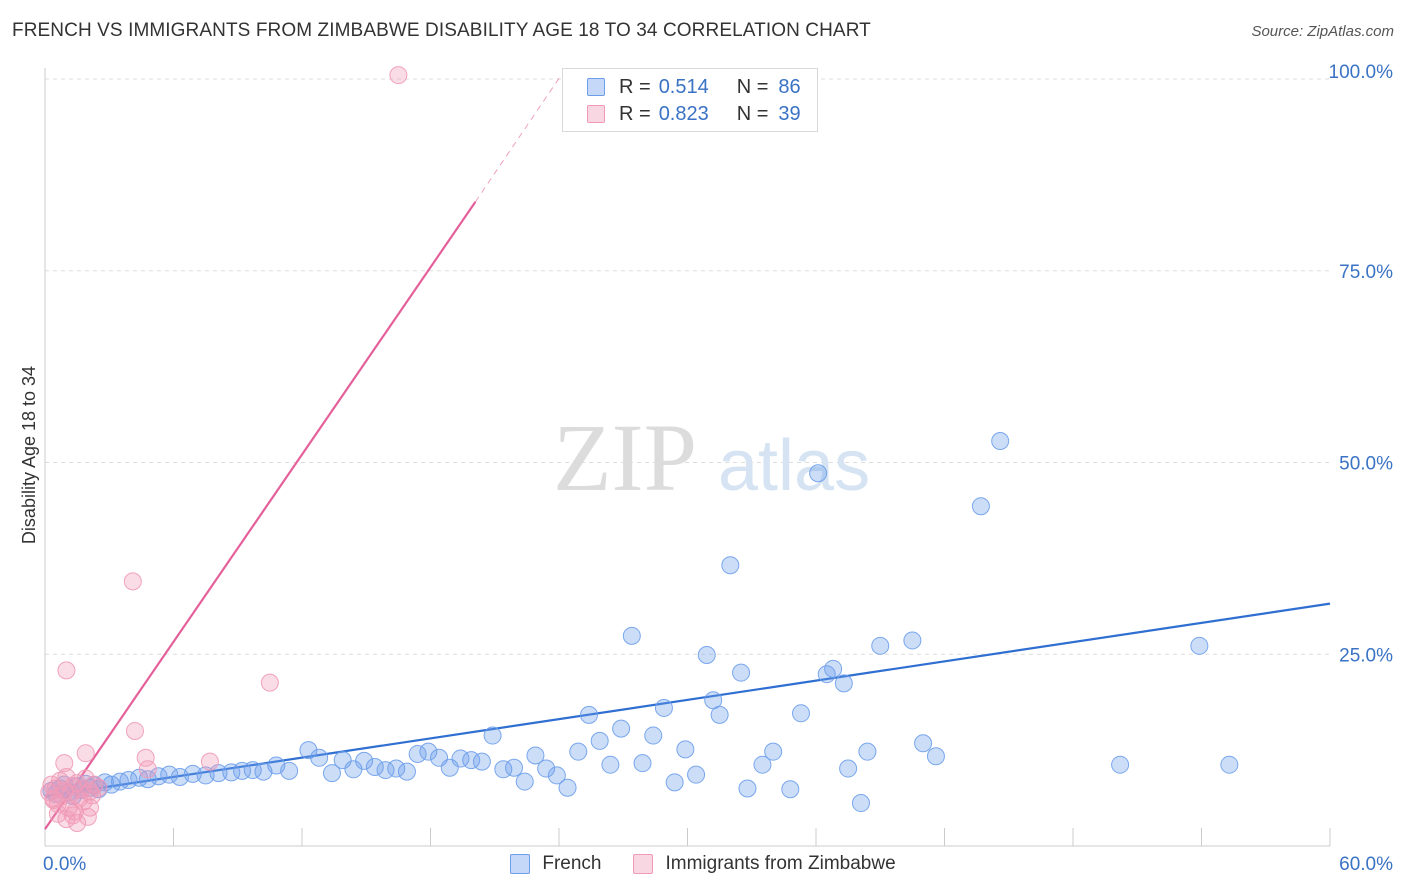  I want to click on y-tick-label: 100.0%, so click(1361, 72).